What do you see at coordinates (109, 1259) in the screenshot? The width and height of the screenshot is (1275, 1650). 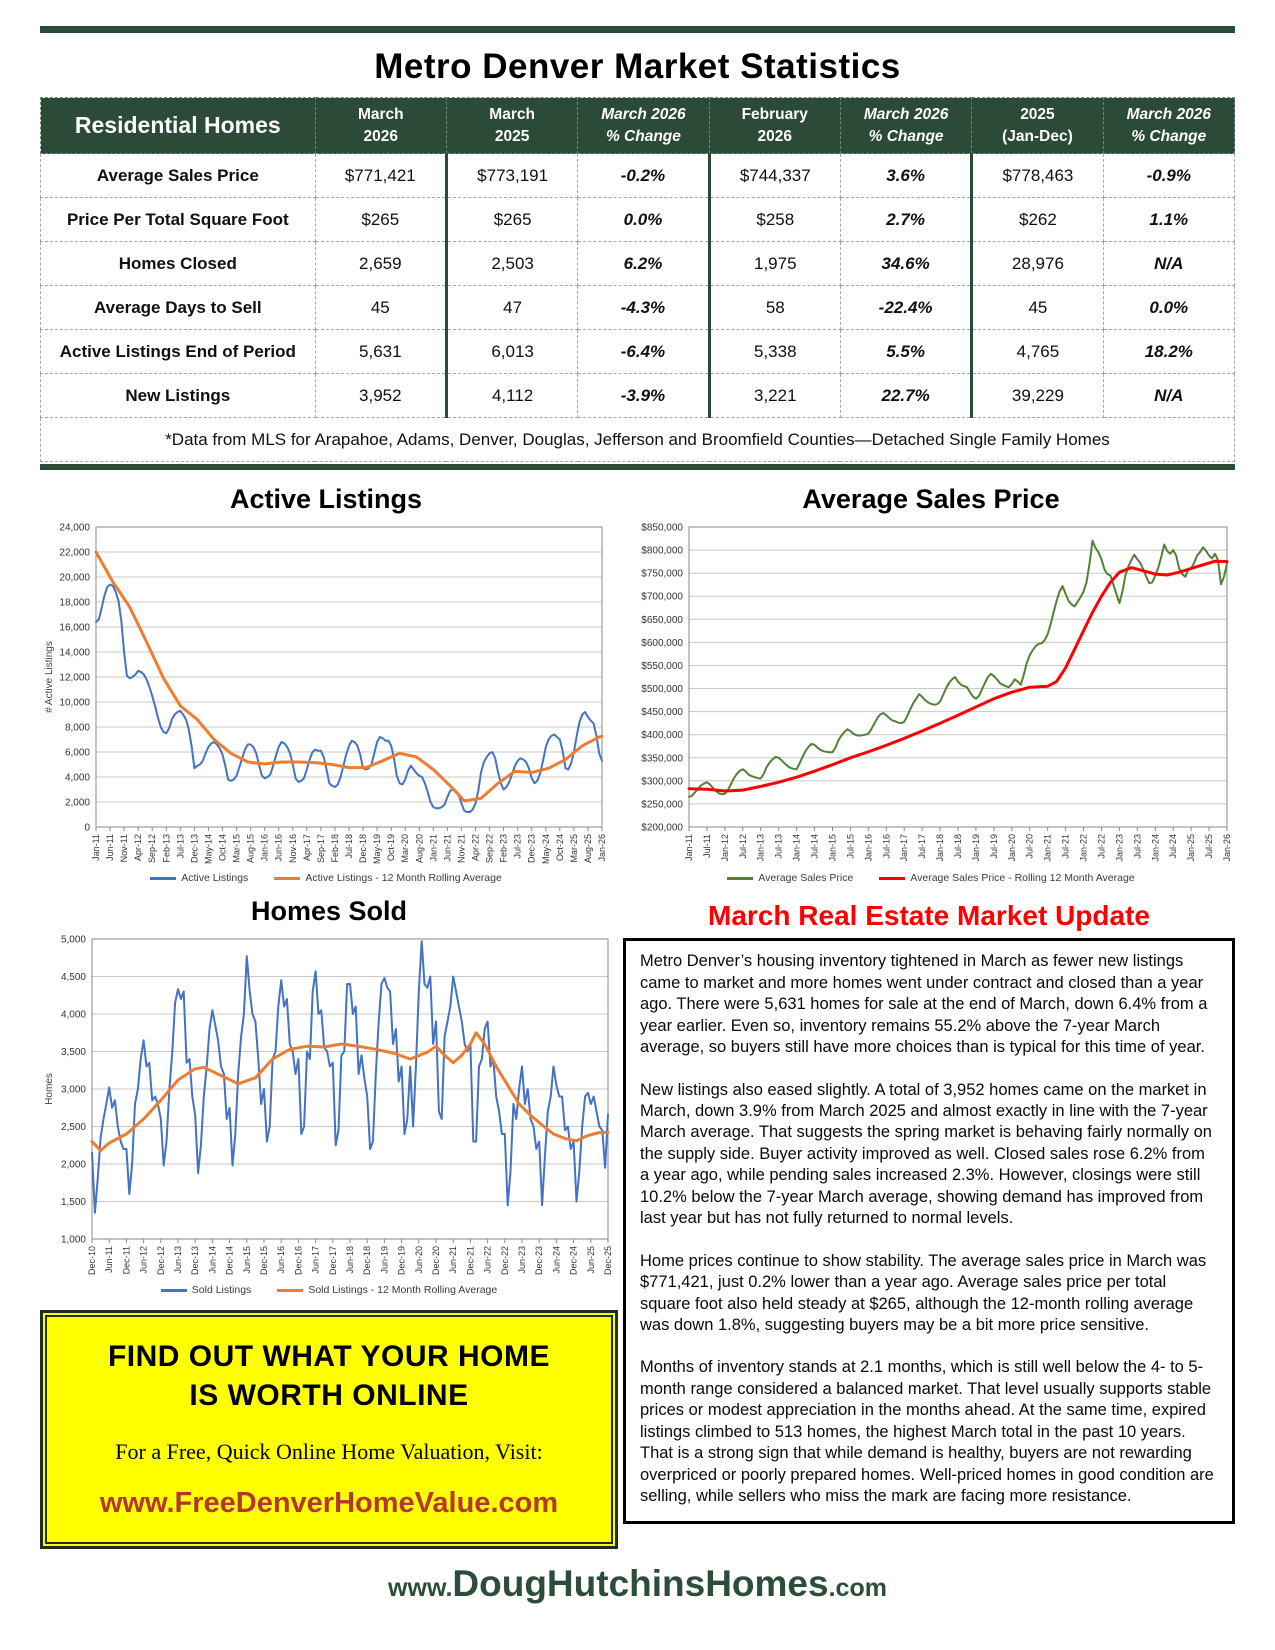 I see `svg-text: Jun-11` at bounding box center [109, 1259].